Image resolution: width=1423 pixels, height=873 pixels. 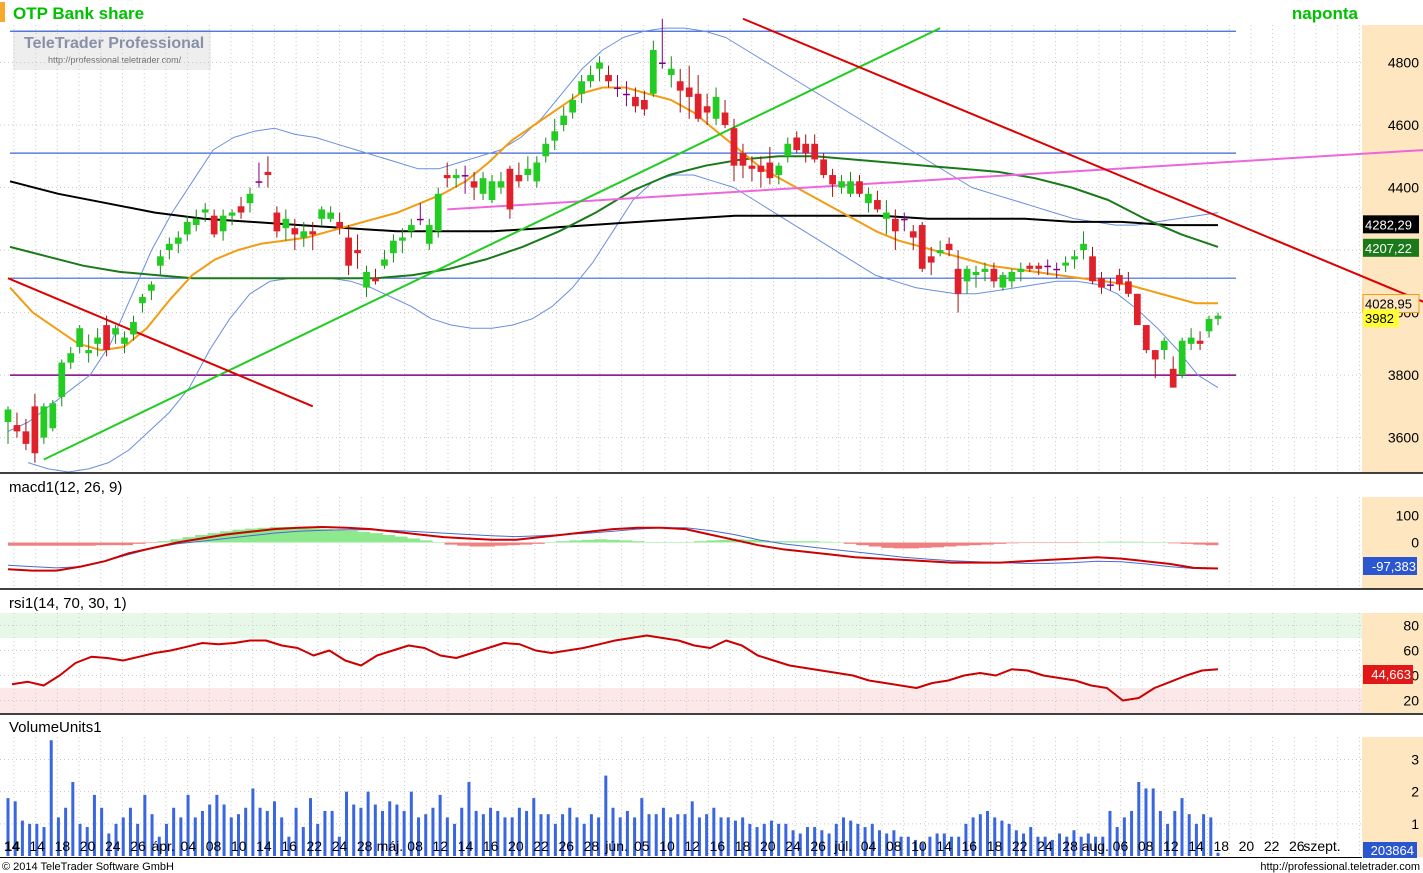 I want to click on macd-histogram, so click(x=613, y=537).